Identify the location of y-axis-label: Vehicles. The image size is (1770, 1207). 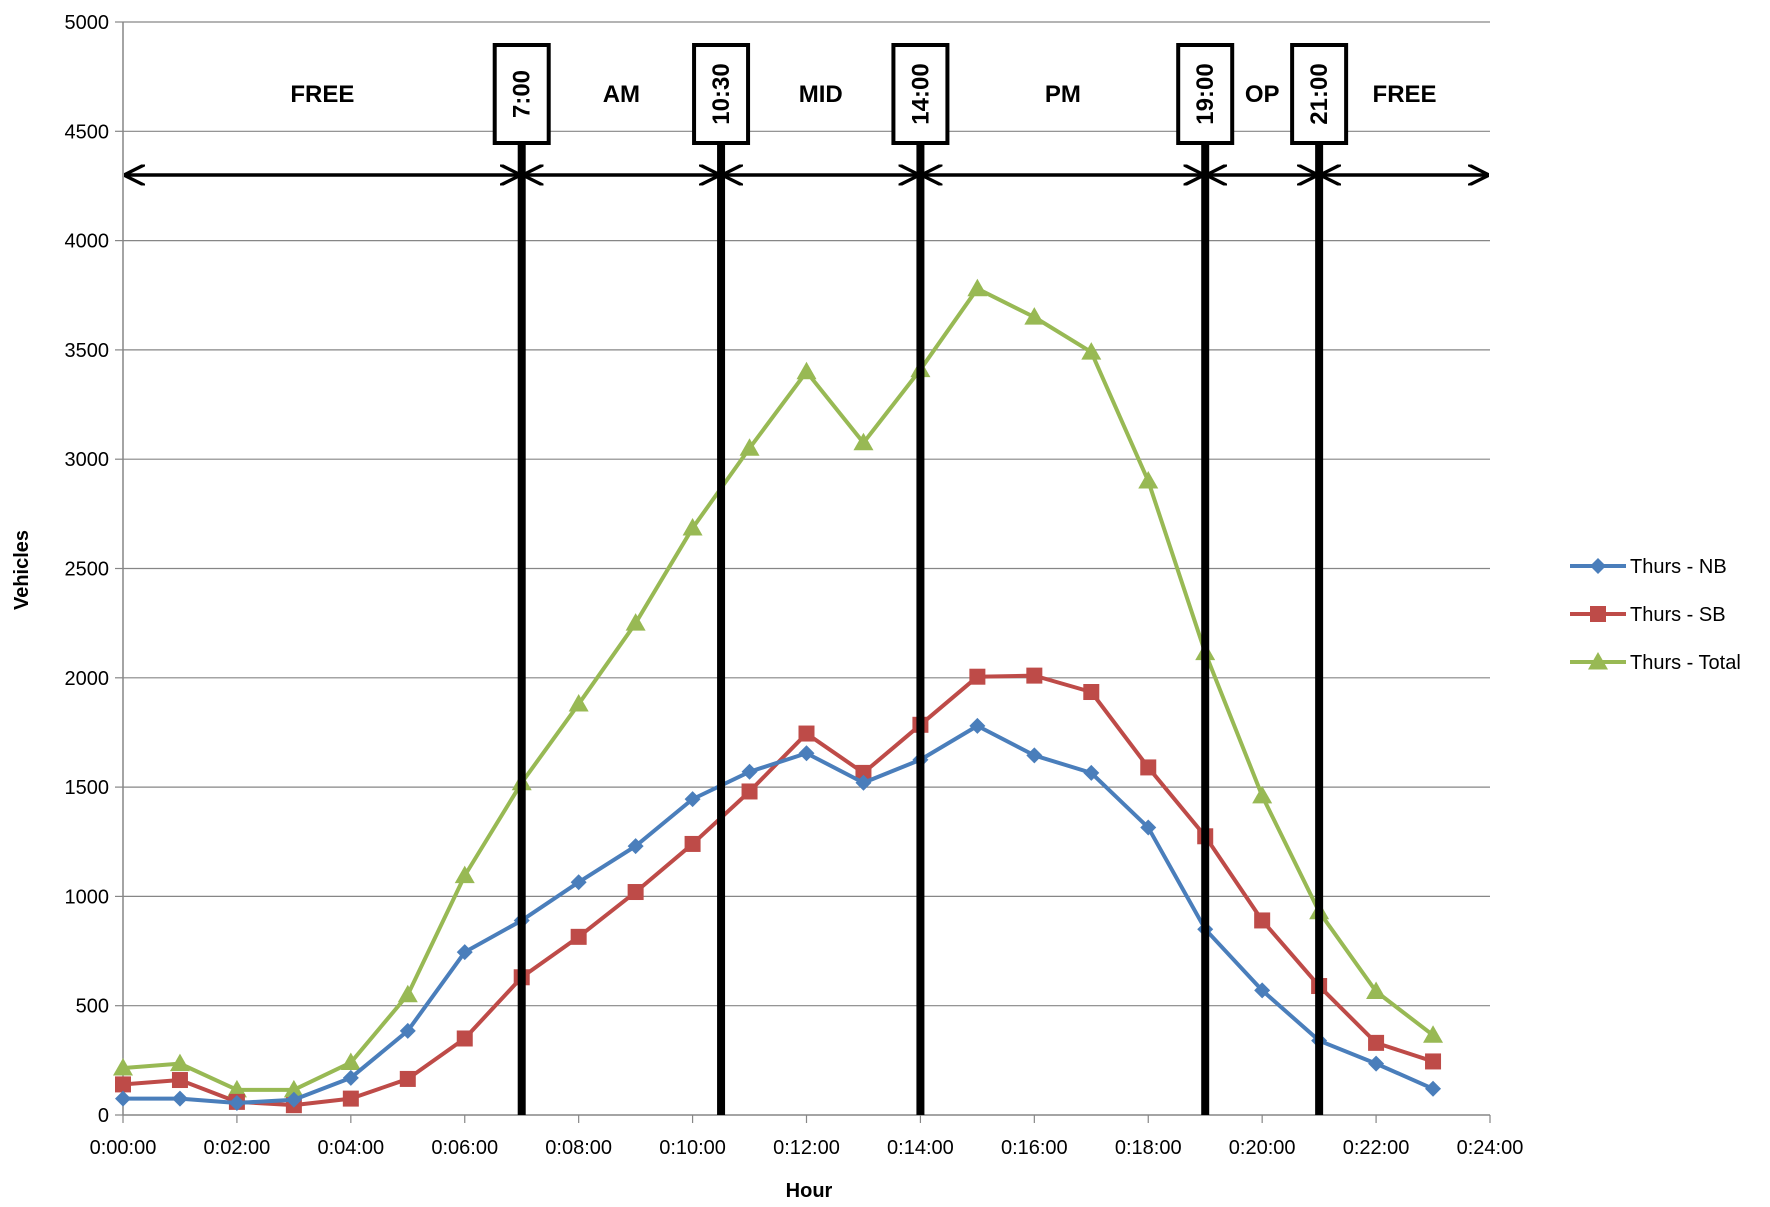
(22, 570).